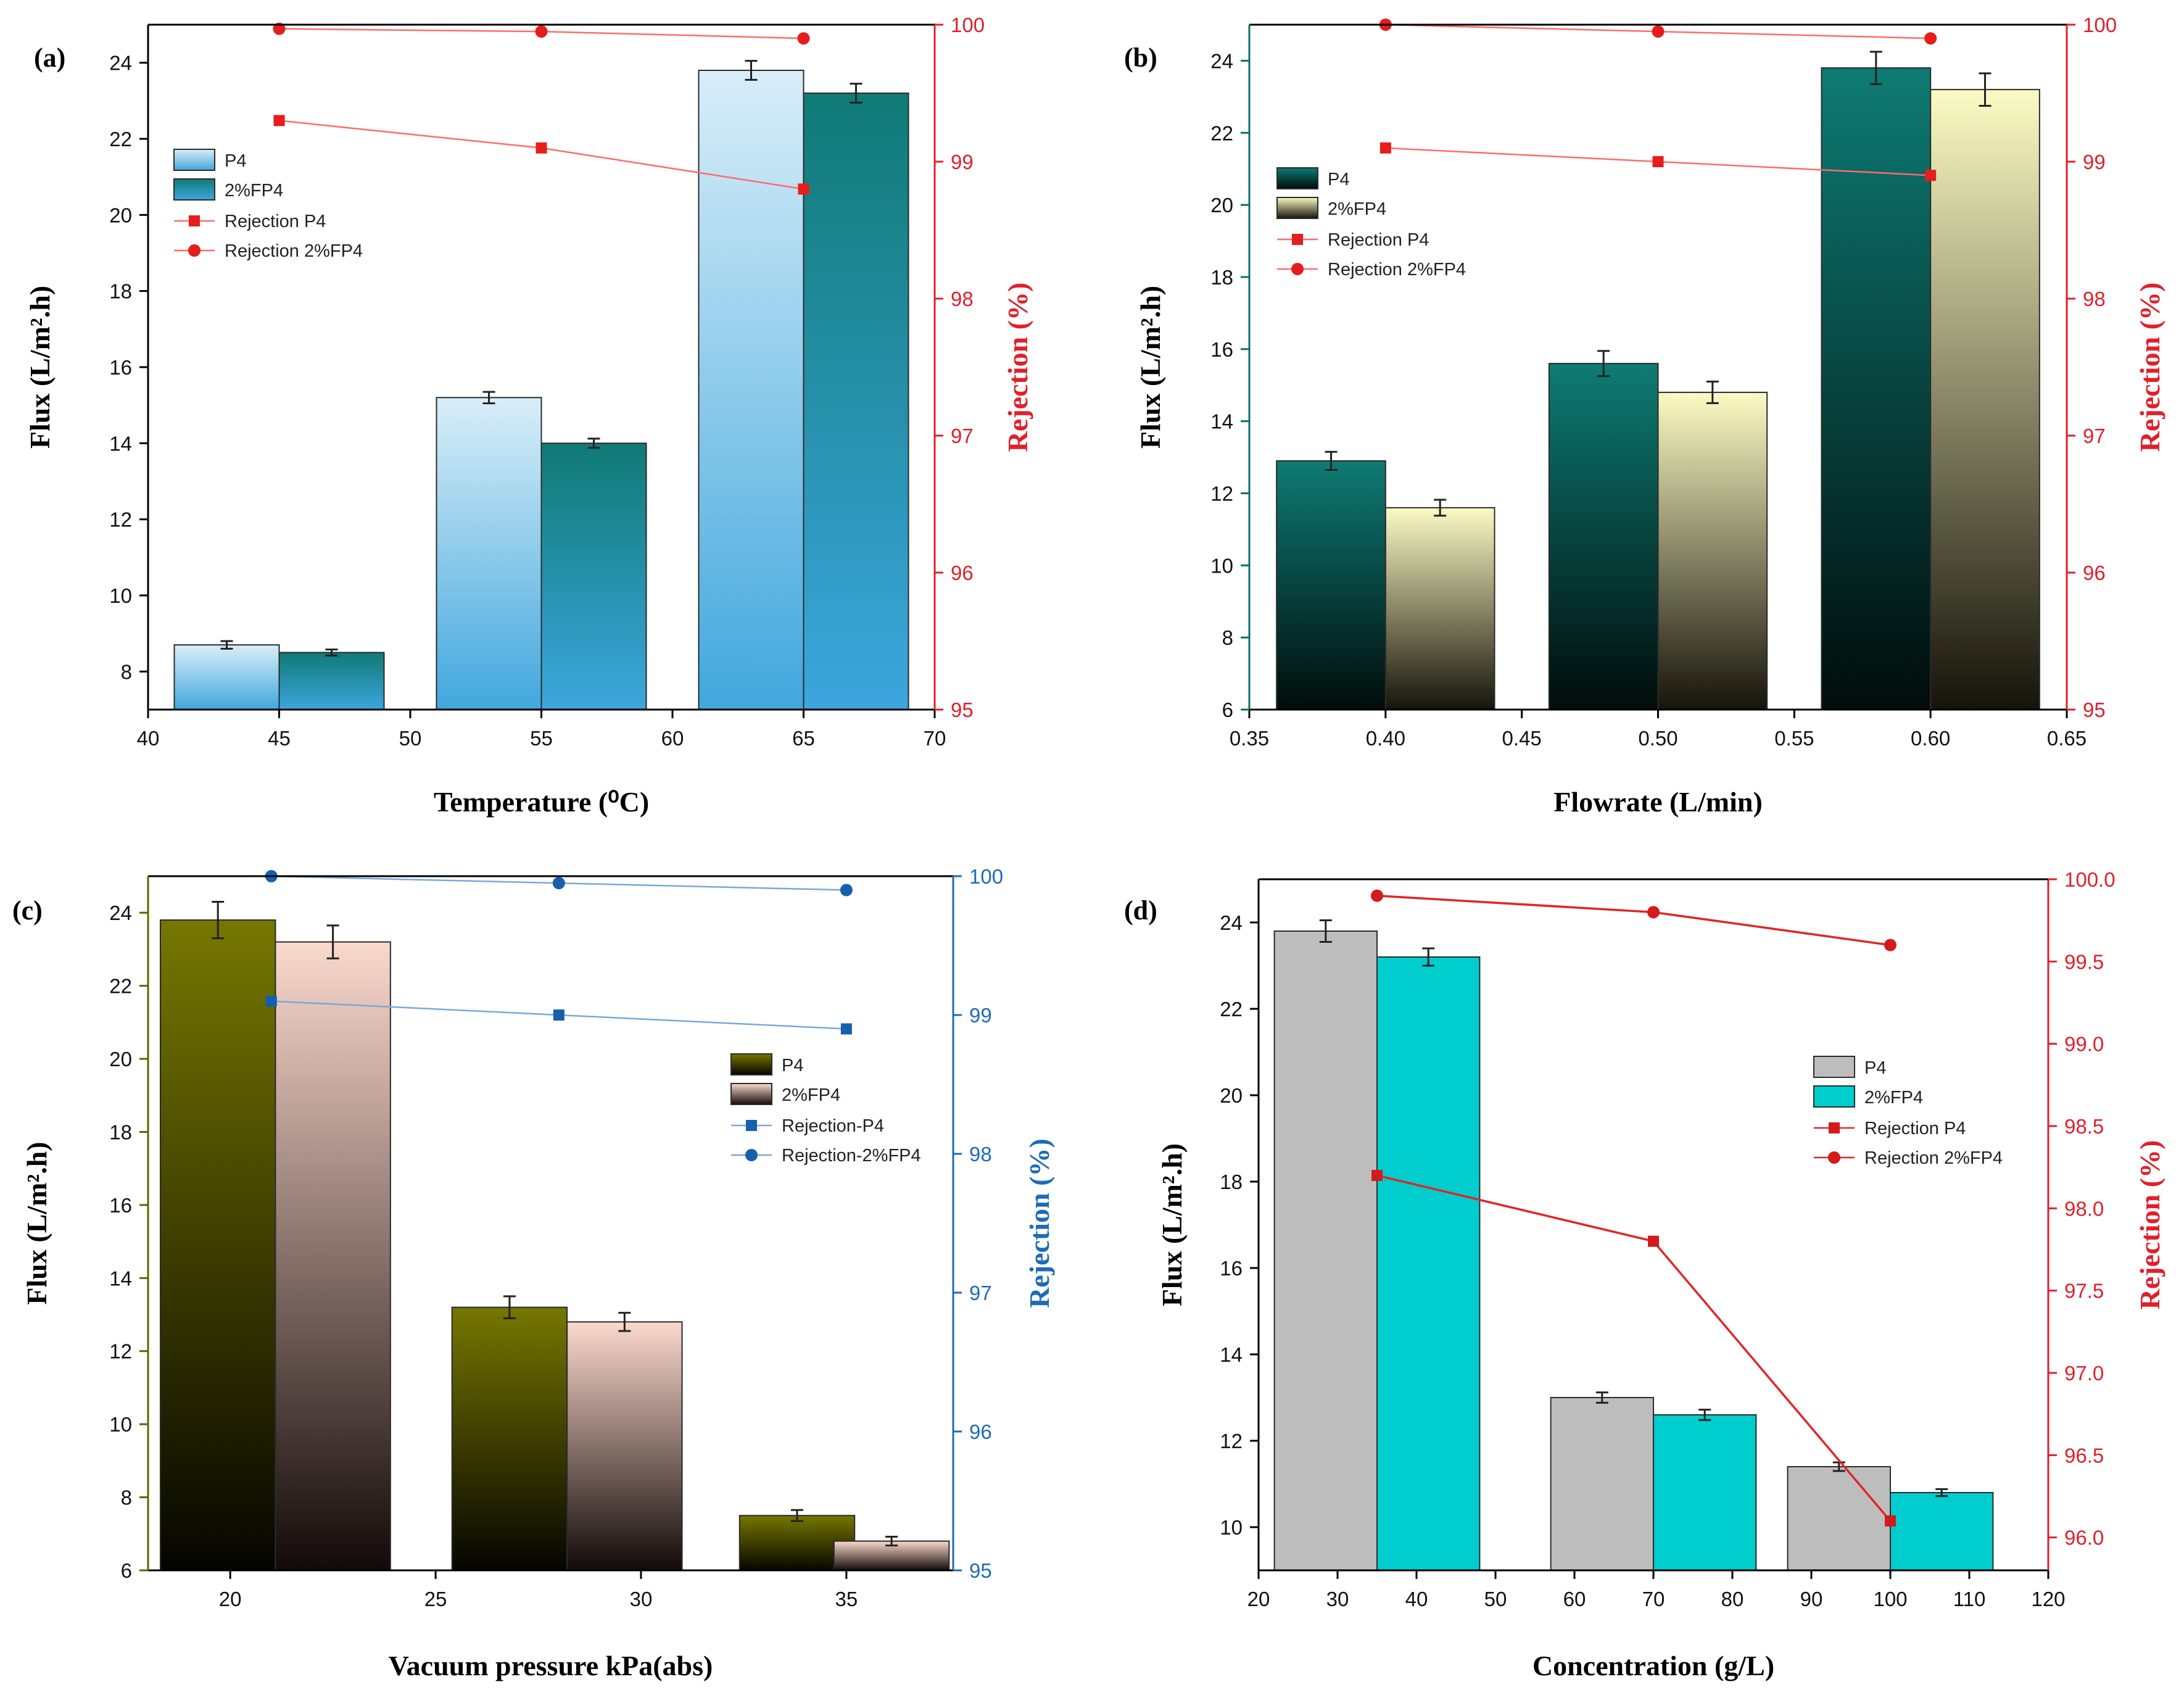  I want to click on y2-tick-label: 96.0, so click(2084, 1538).